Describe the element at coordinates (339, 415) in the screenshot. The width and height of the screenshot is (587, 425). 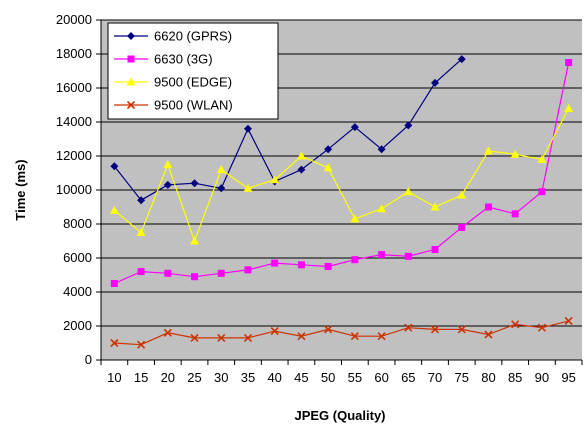
I see `x-axis-title: JPEG (Quality)` at that location.